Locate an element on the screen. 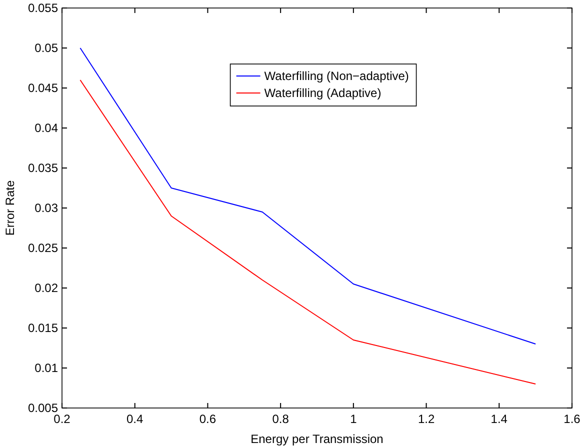 The width and height of the screenshot is (584, 447). x-tick-label: 1.2 is located at coordinates (426, 419).